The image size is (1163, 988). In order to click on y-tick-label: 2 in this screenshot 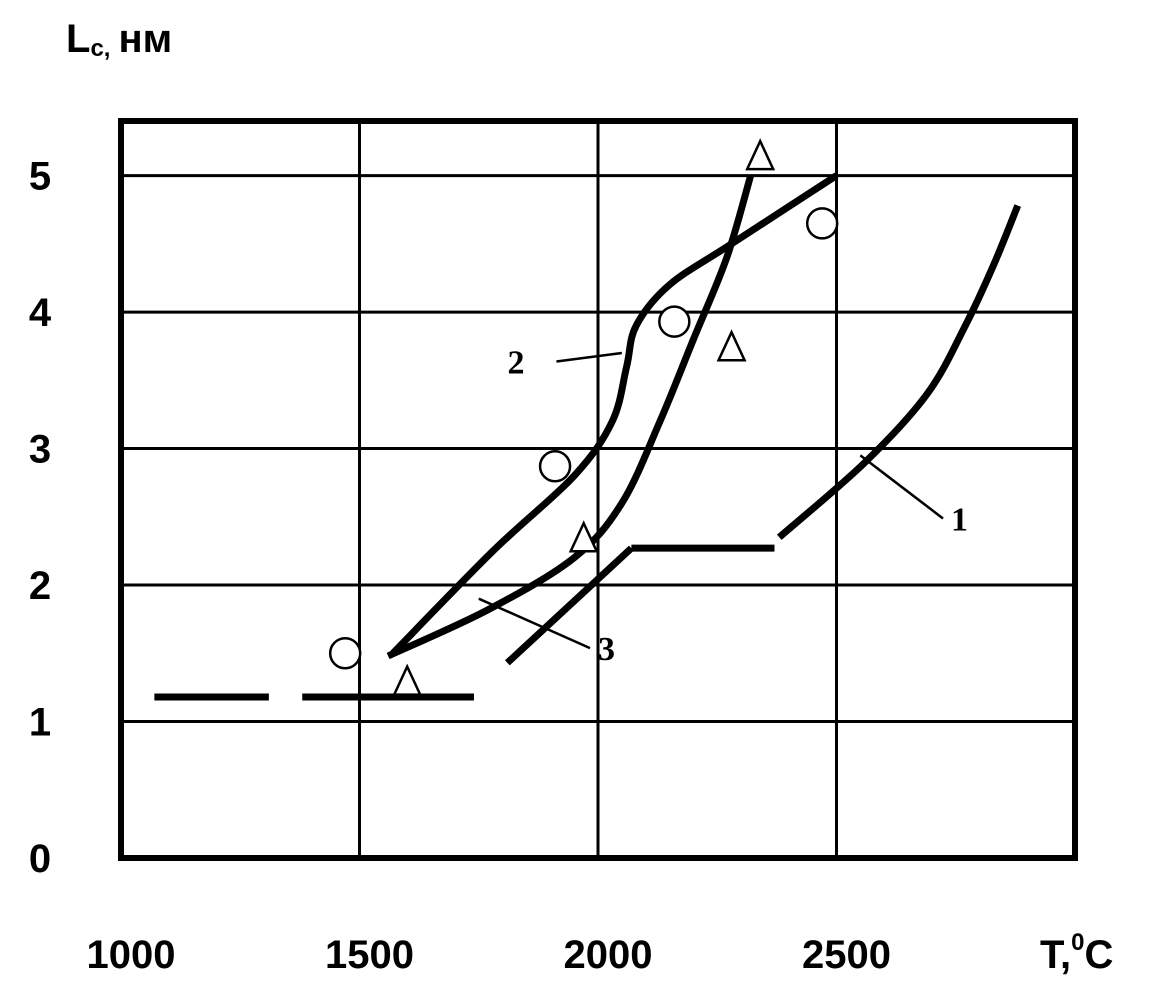, I will do `click(40, 586)`.